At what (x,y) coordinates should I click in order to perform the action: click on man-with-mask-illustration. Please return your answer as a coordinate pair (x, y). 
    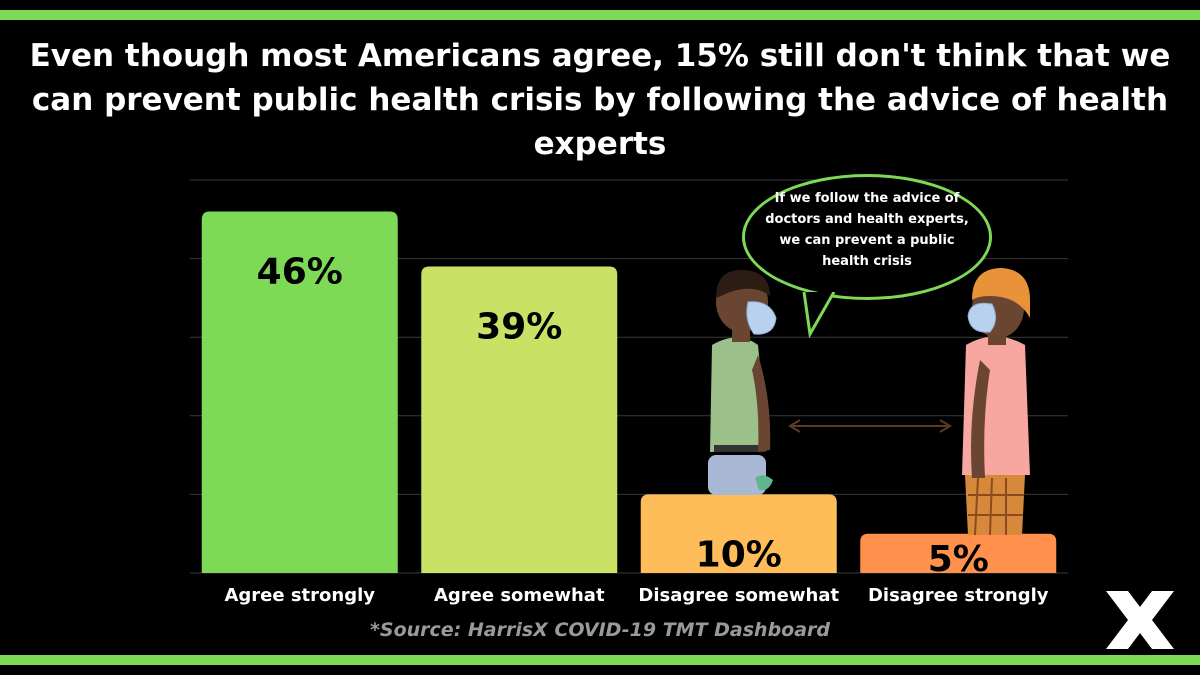
    Looking at the image, I should click on (742, 382).